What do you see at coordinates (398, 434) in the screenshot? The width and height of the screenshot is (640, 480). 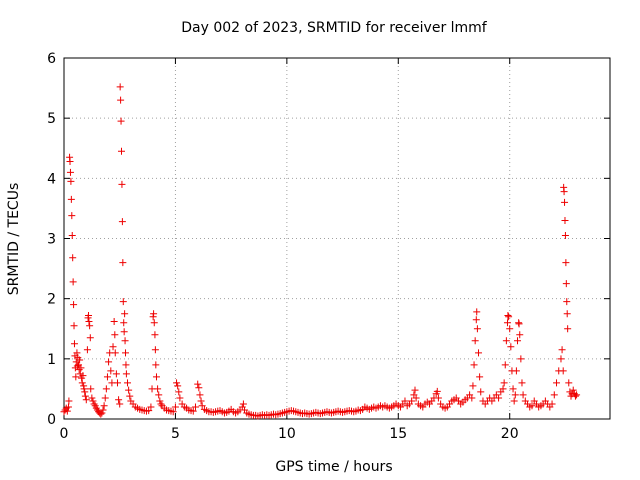 I see `x-tick-label: 15` at bounding box center [398, 434].